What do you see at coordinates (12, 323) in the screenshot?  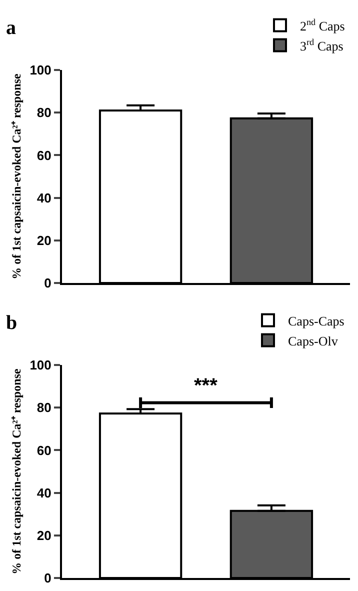 I see `chart-title: b` at bounding box center [12, 323].